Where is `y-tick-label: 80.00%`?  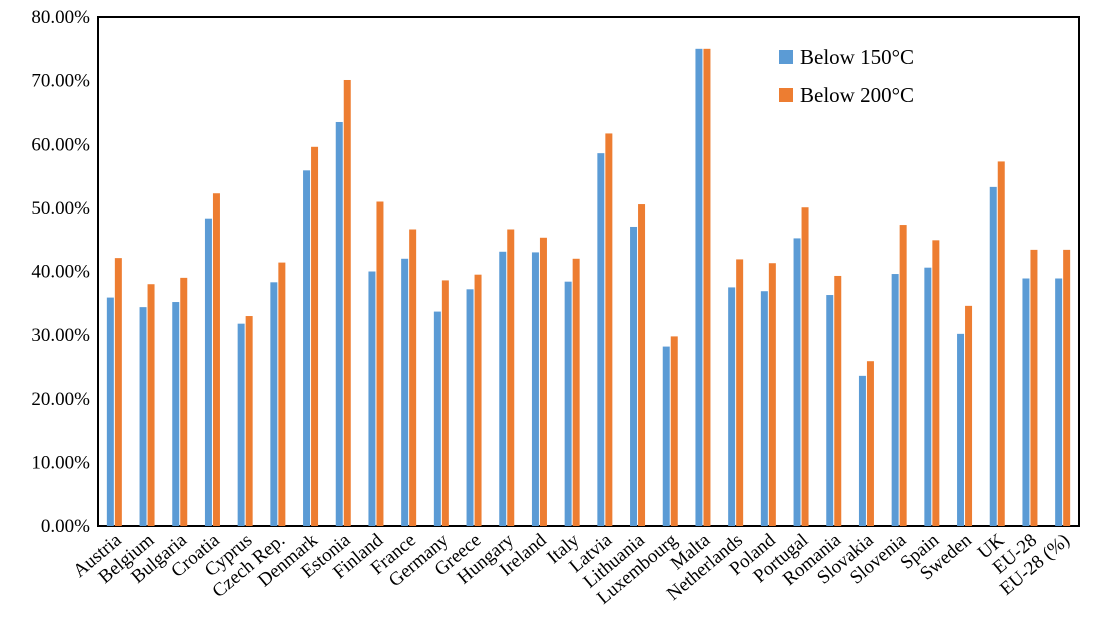 y-tick-label: 80.00% is located at coordinates (60, 17).